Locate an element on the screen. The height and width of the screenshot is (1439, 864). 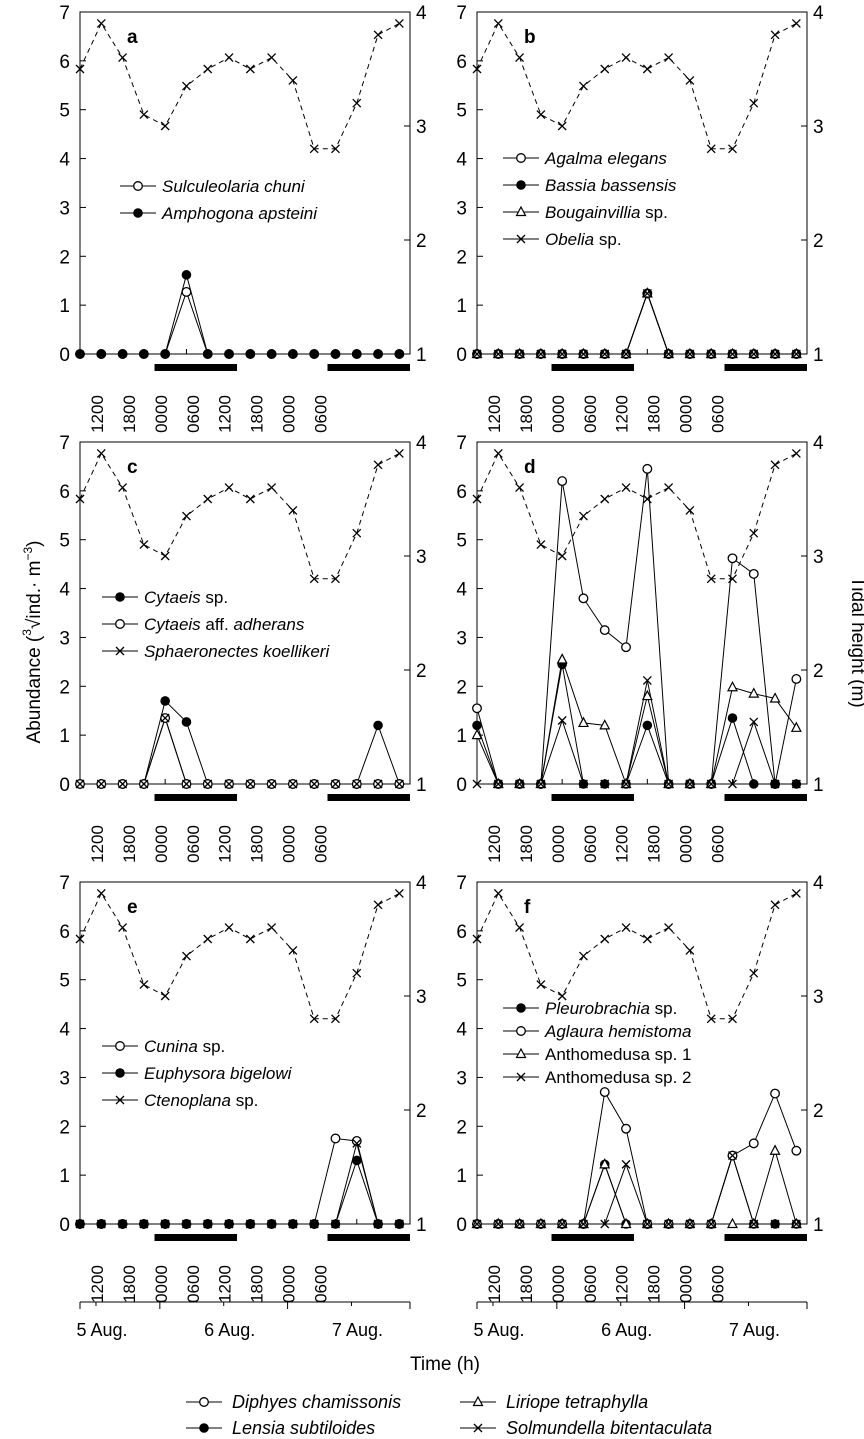
y-right-tick-label: 3 is located at coordinates (818, 557).